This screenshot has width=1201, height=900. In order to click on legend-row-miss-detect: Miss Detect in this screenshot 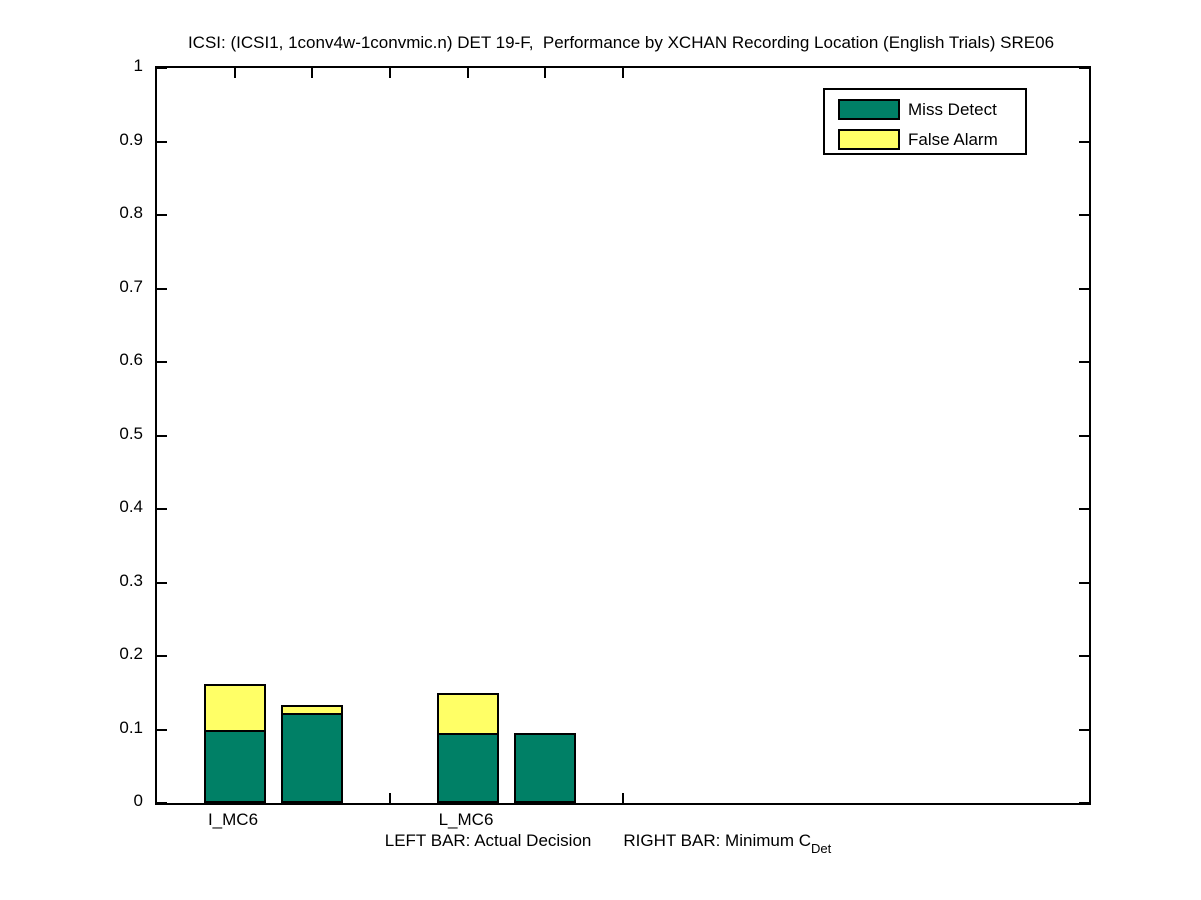, I will do `click(917, 109)`.